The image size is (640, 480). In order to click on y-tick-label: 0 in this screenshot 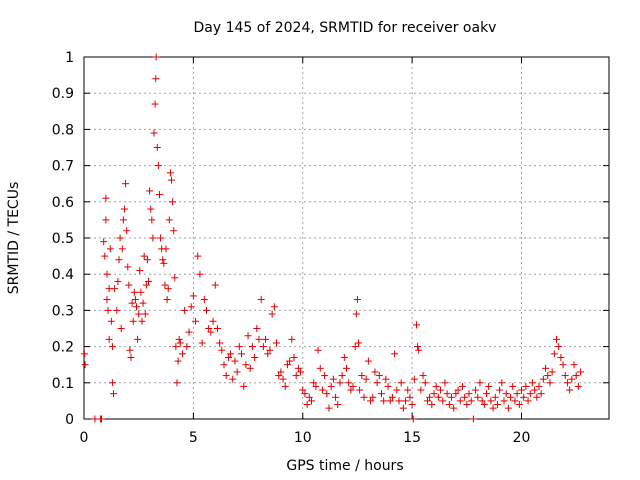, I will do `click(69, 420)`.